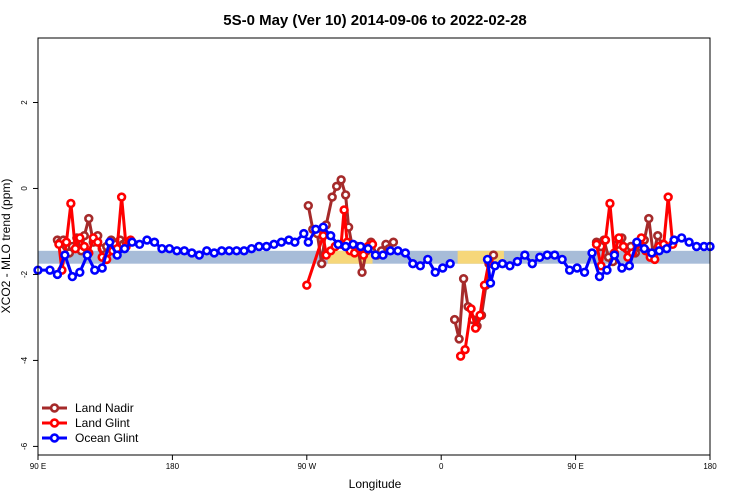 Image resolution: width=750 pixels, height=500 pixels. What do you see at coordinates (6, 246) in the screenshot?
I see `y-axis-label: XCO2 - MLO trend (ppm)` at bounding box center [6, 246].